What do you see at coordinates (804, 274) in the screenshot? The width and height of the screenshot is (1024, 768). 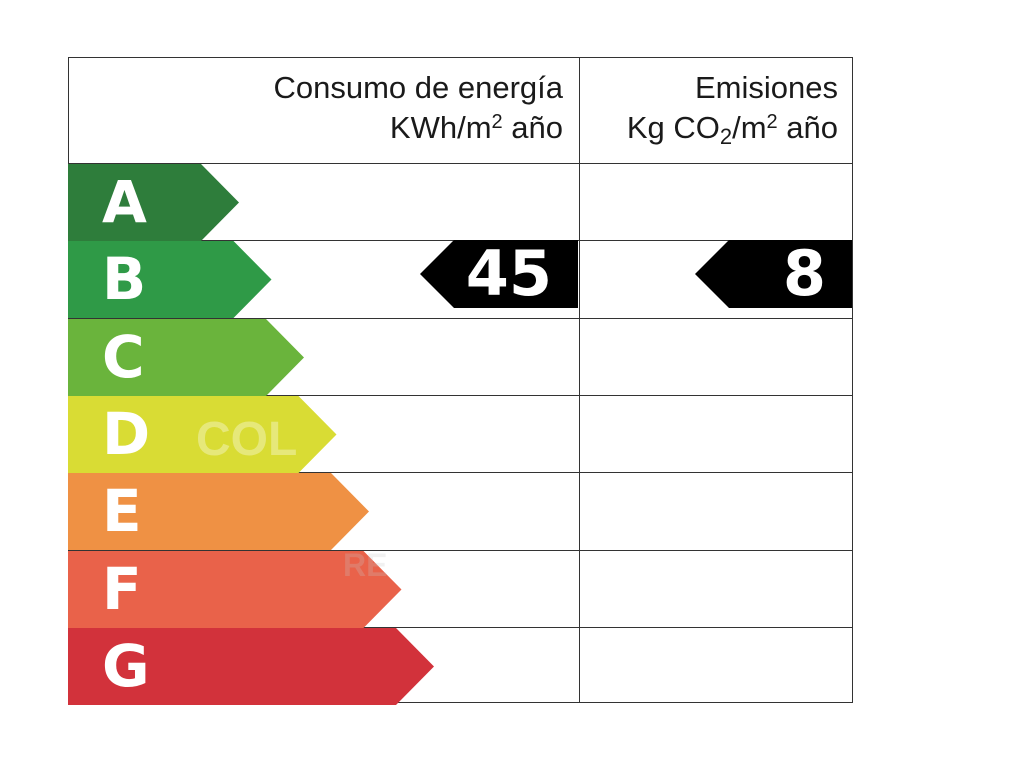 I see `emissions-pointer-value: 8` at bounding box center [804, 274].